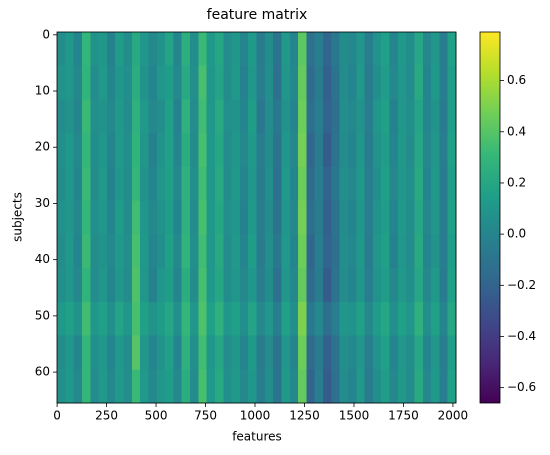 The image size is (550, 455). What do you see at coordinates (521, 336) in the screenshot?
I see `colorbar-tick-label: −0.4` at bounding box center [521, 336].